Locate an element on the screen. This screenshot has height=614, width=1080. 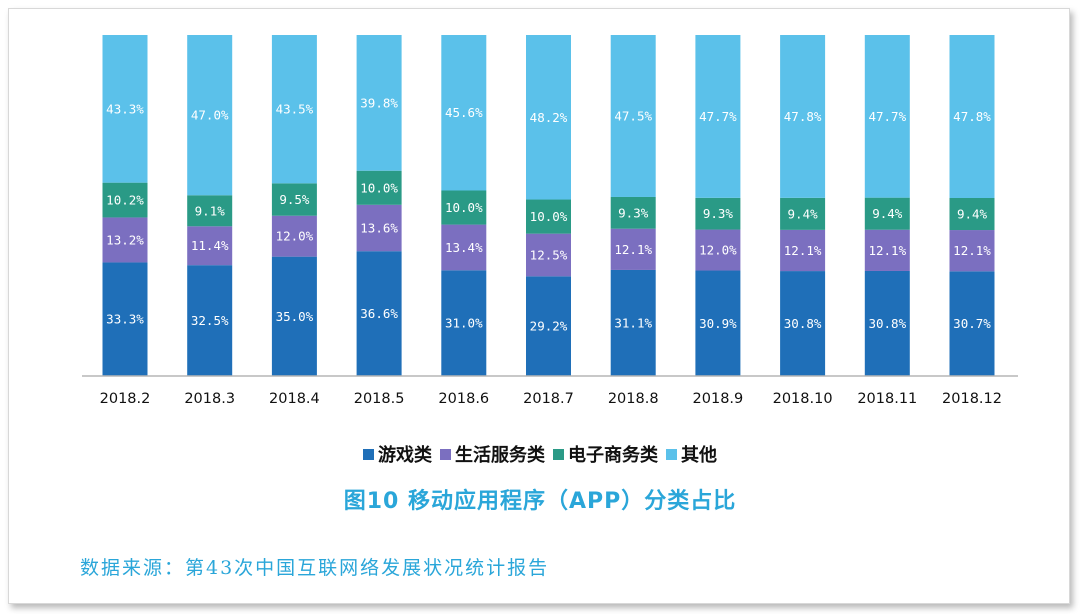
bar-segment-game-2018.4 is located at coordinates (294, 316).